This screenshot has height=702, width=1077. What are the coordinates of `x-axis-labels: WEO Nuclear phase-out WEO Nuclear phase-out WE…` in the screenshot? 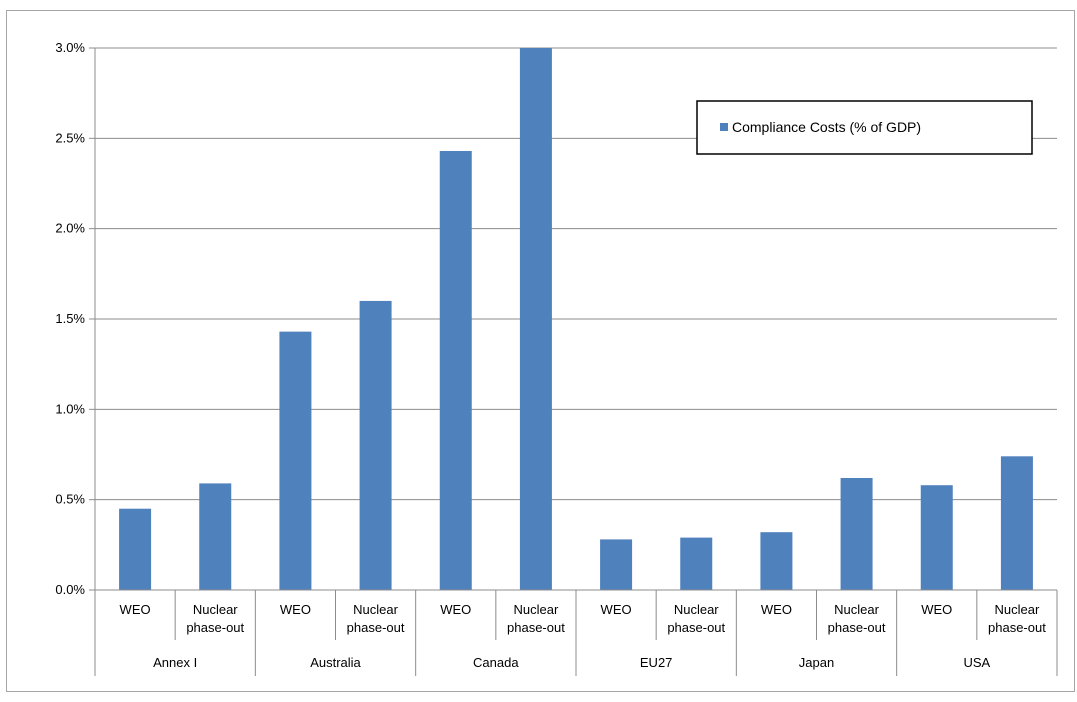 It's located at (576, 633).